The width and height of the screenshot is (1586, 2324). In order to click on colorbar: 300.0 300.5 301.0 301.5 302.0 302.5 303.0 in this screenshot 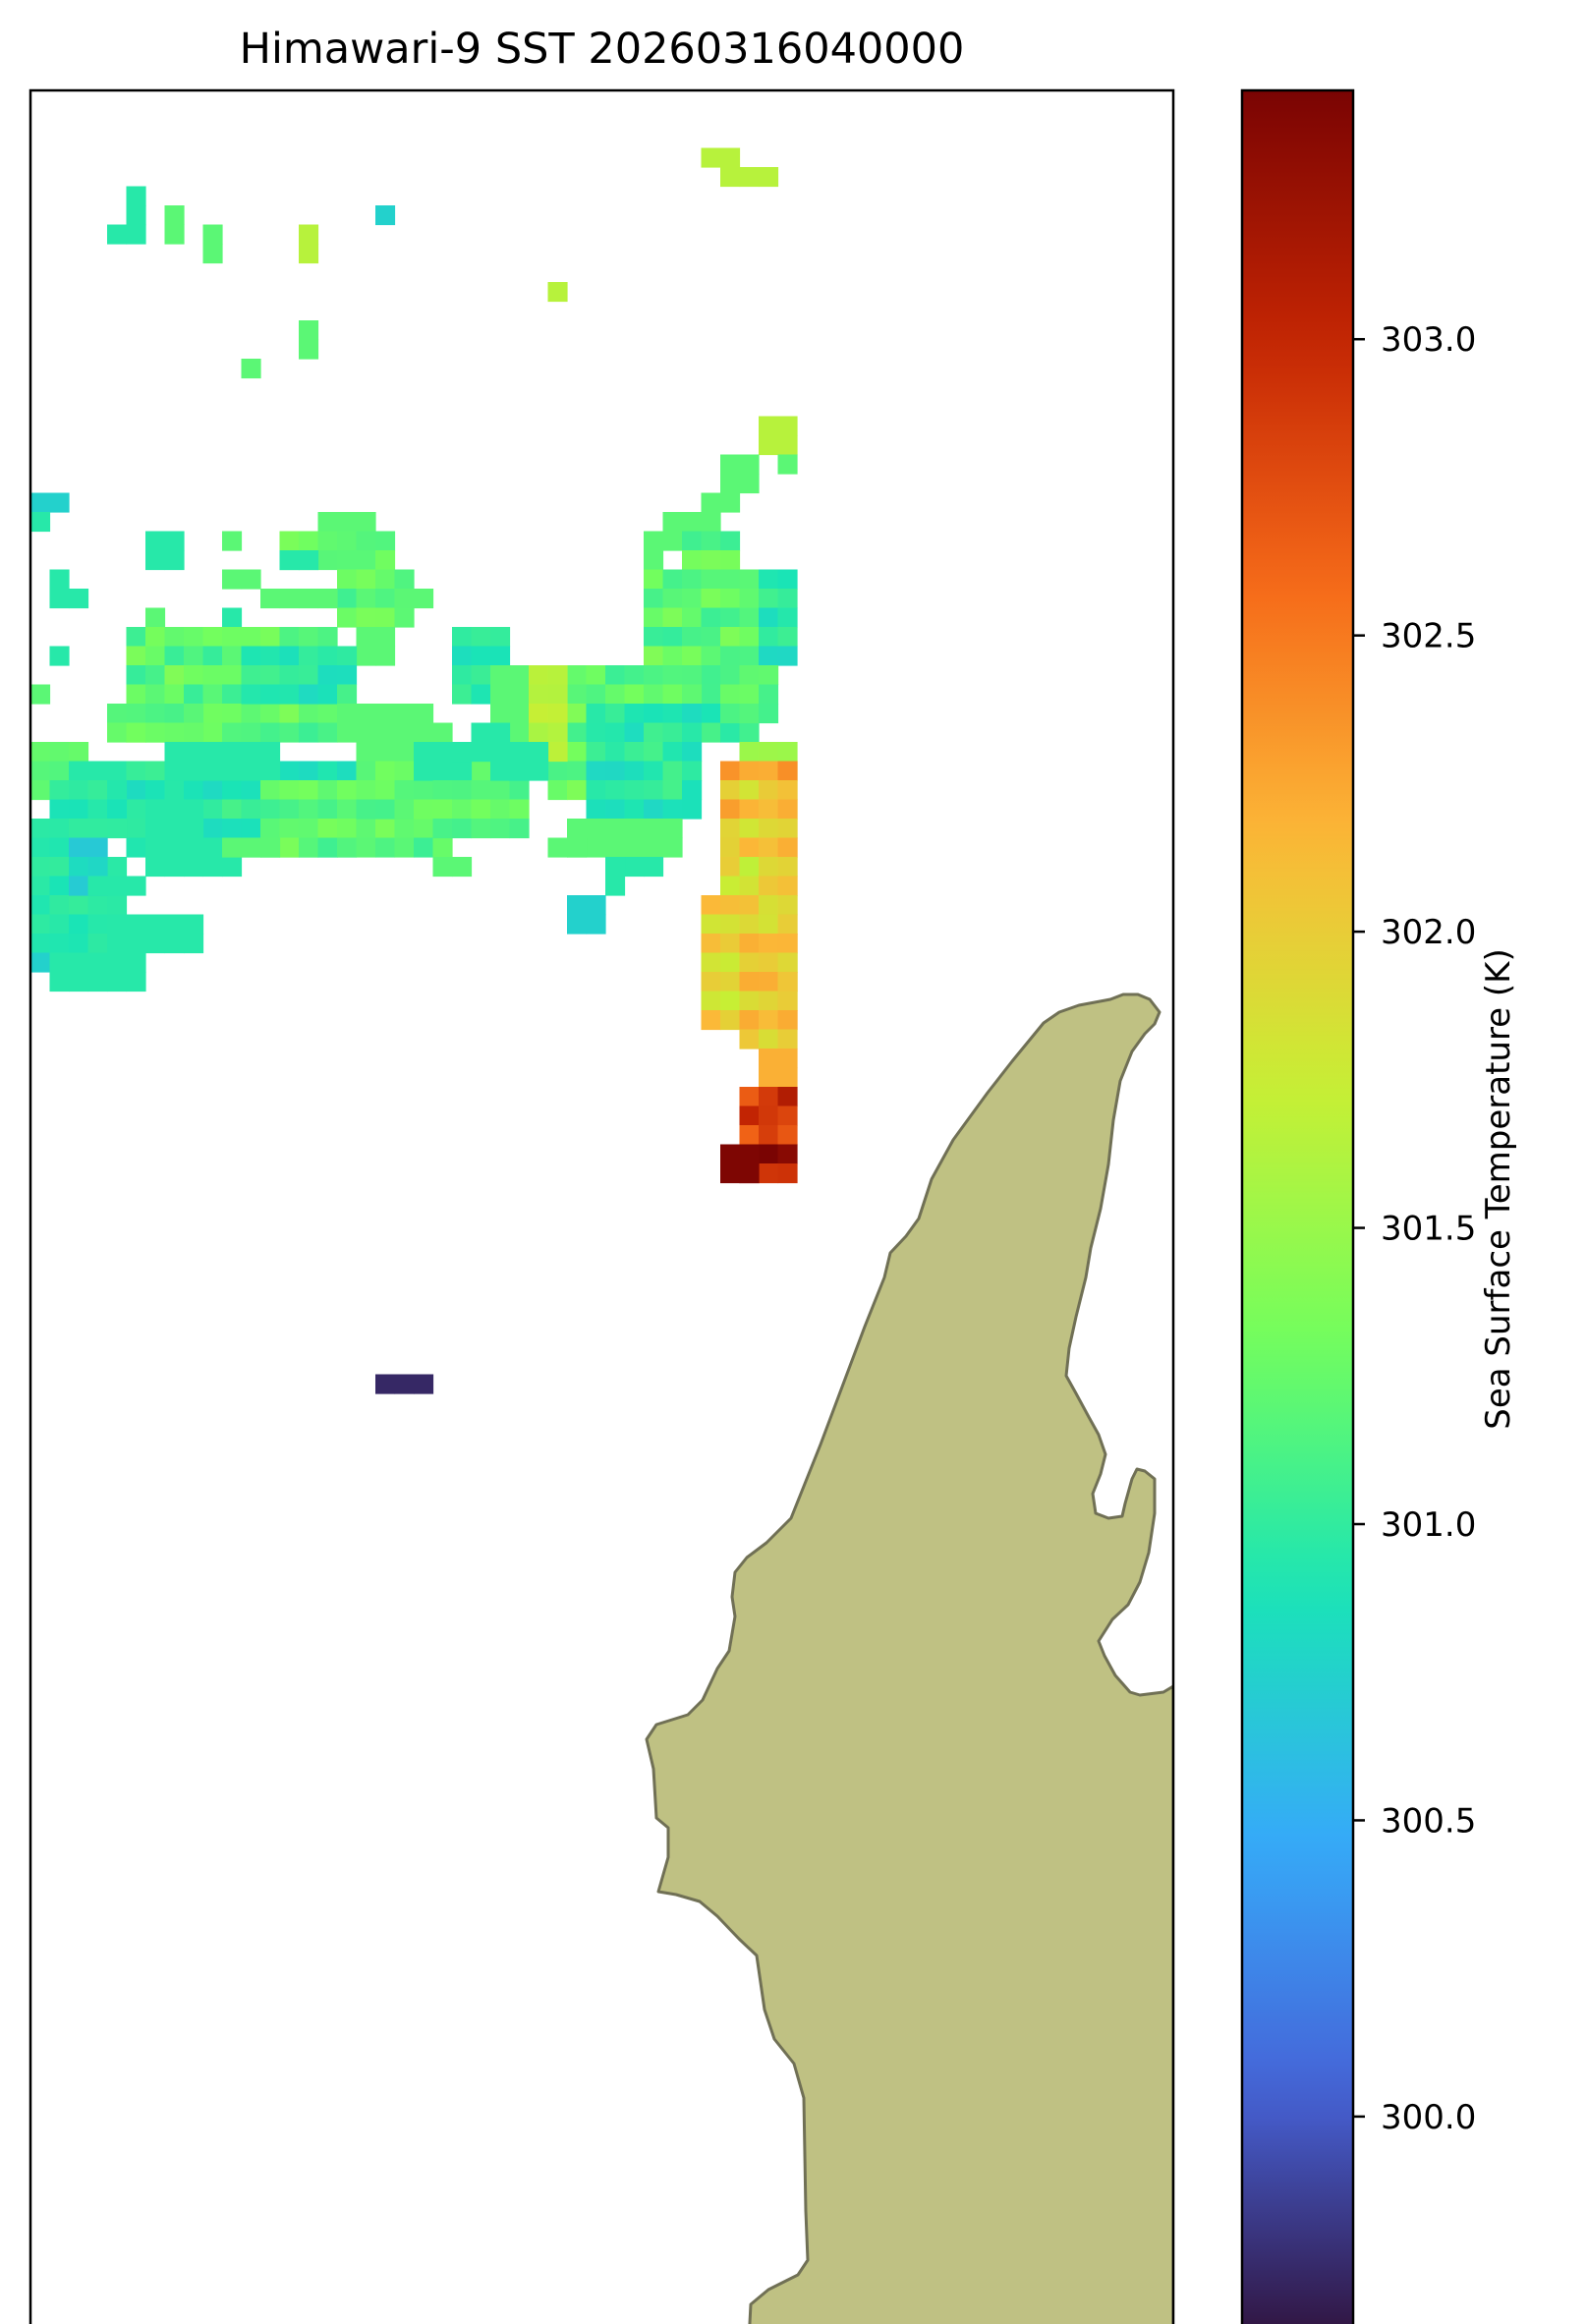, I will do `click(1358, 1206)`.